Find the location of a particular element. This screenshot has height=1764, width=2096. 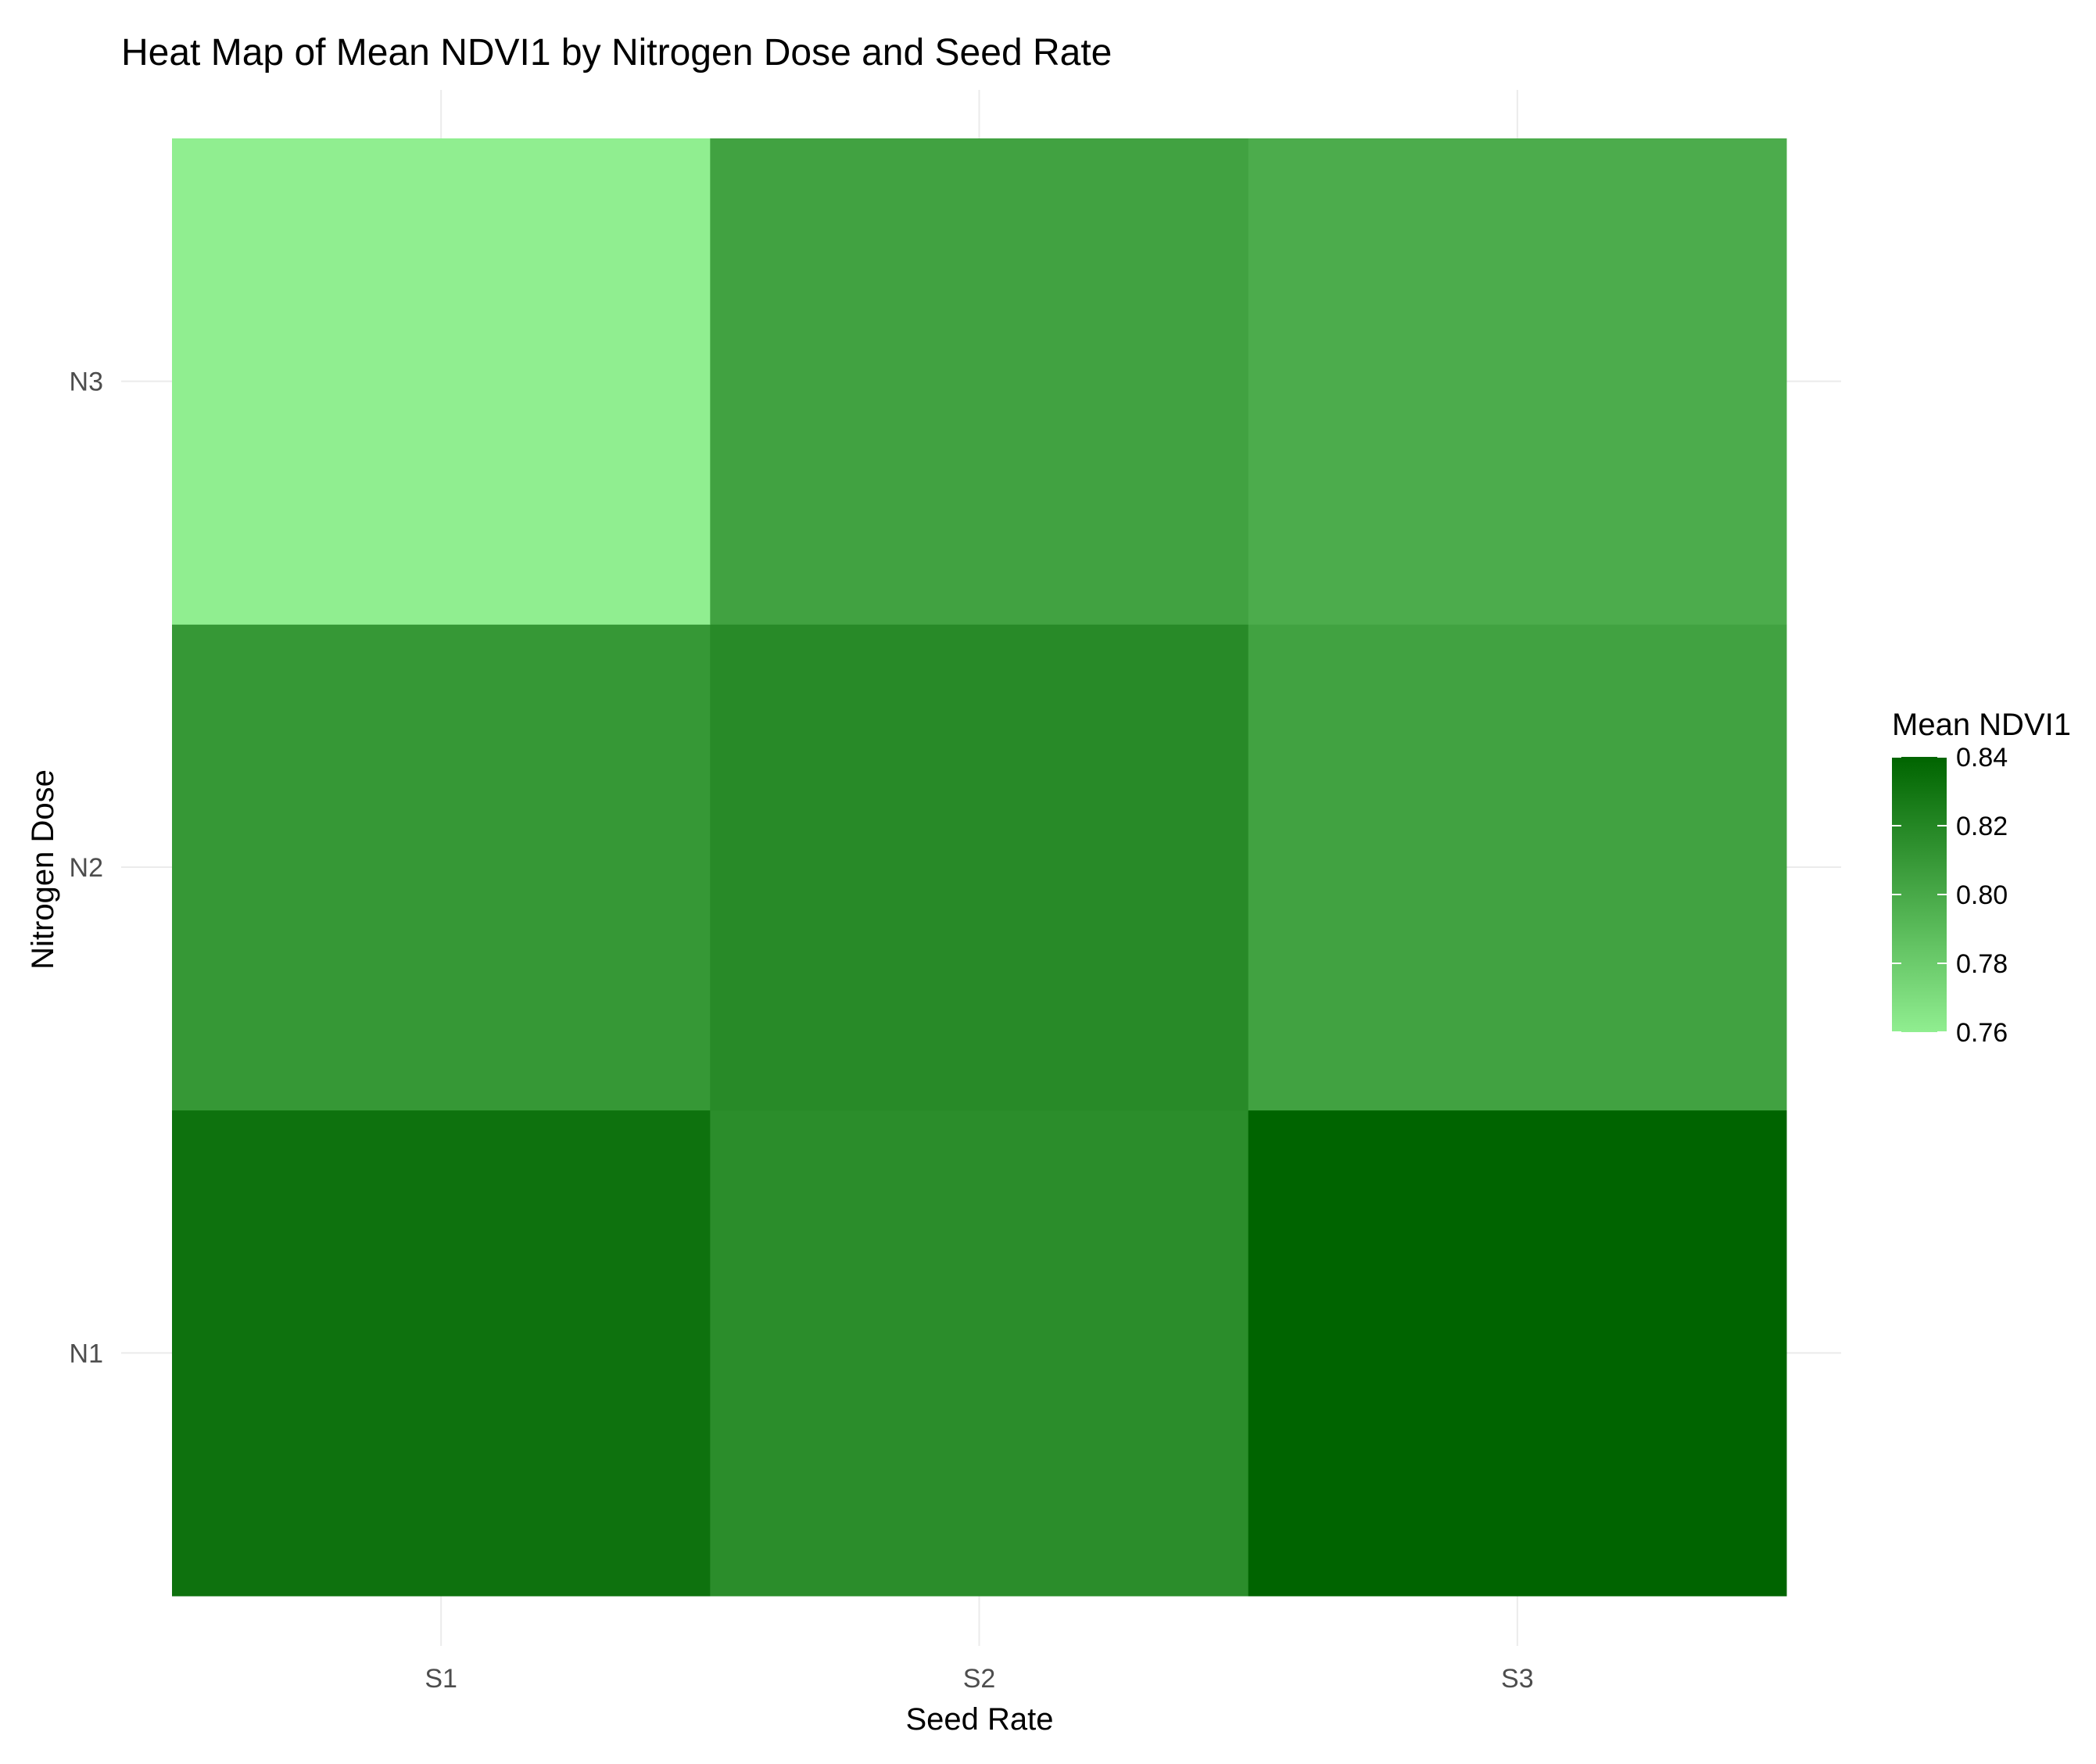

legend-title: Mean NDVI1 is located at coordinates (1981, 725).